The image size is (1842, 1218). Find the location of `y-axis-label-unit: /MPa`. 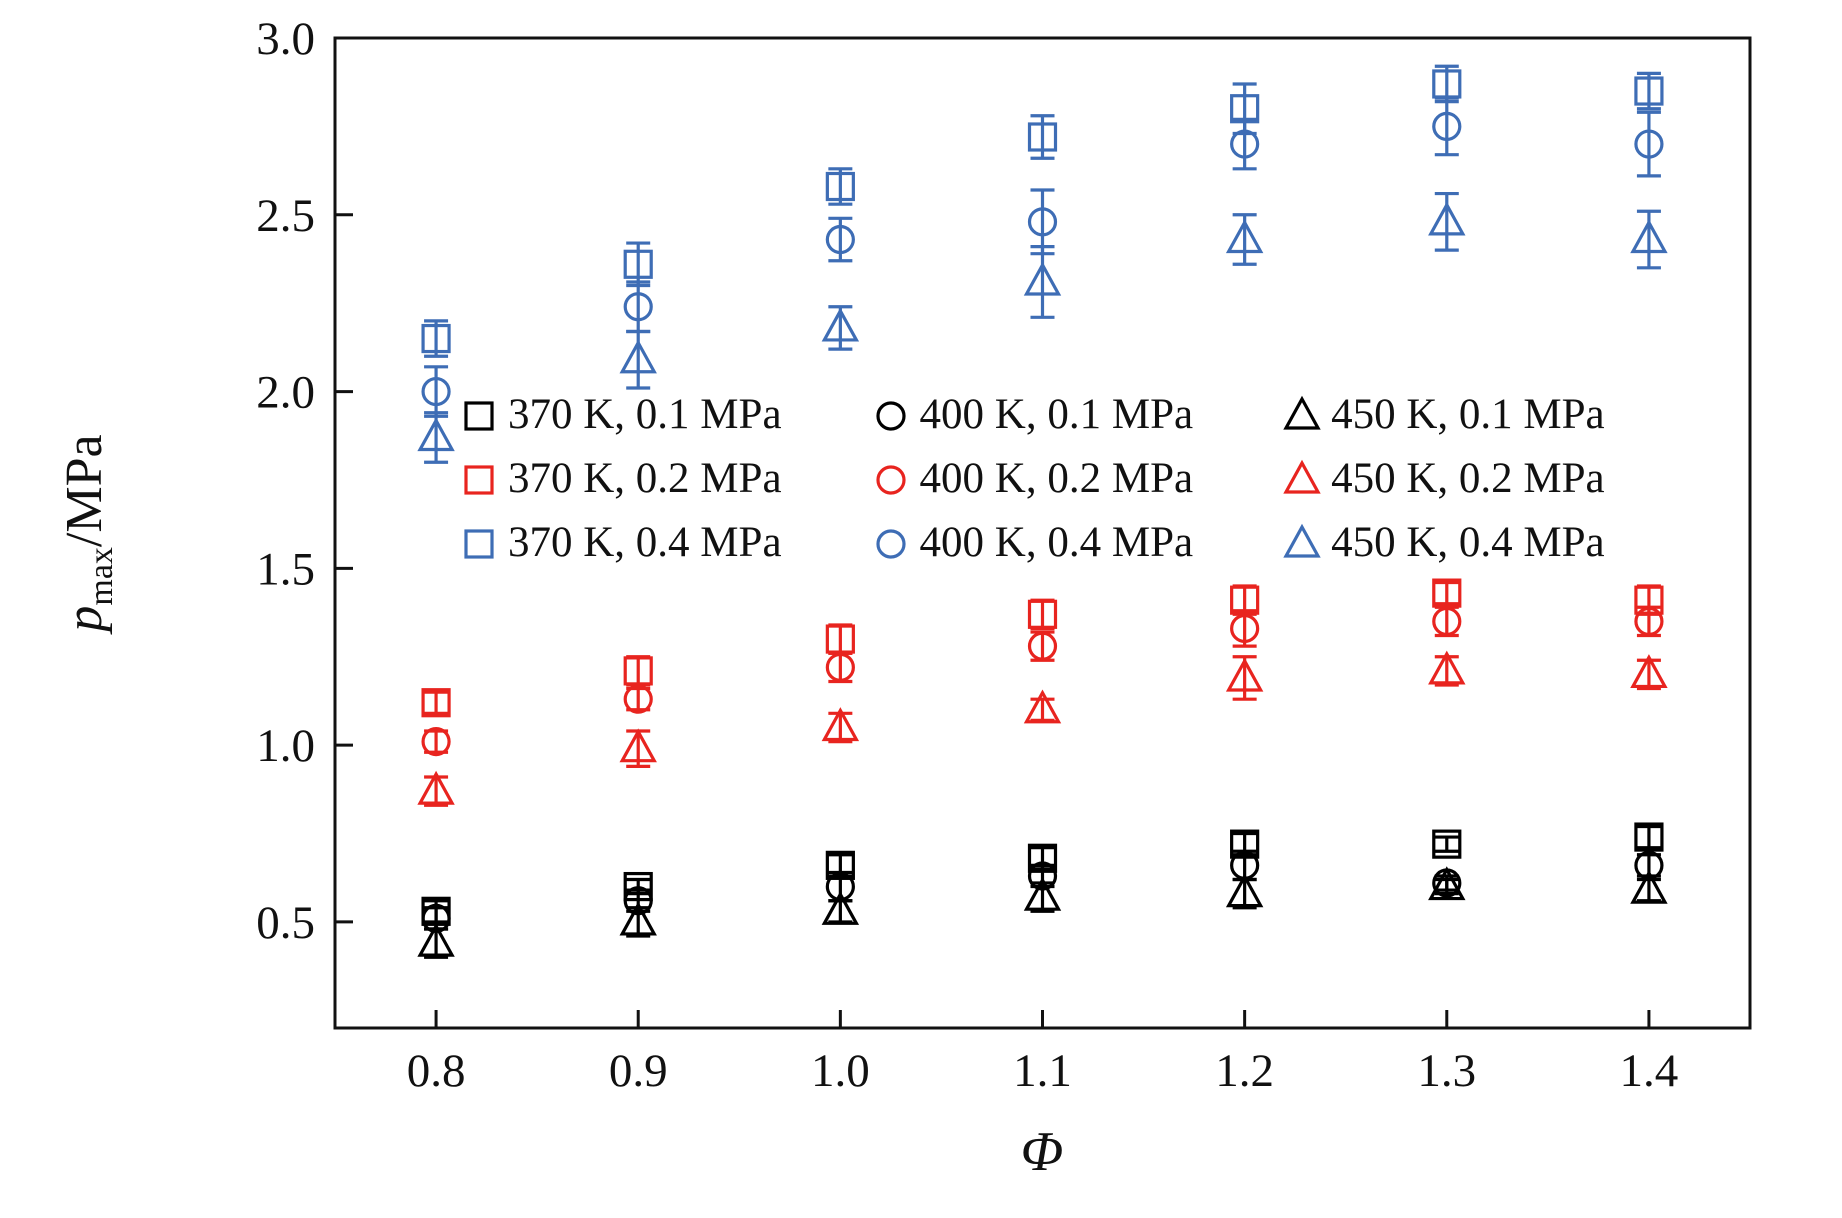

y-axis-label-unit: /MPa is located at coordinates (84, 491).